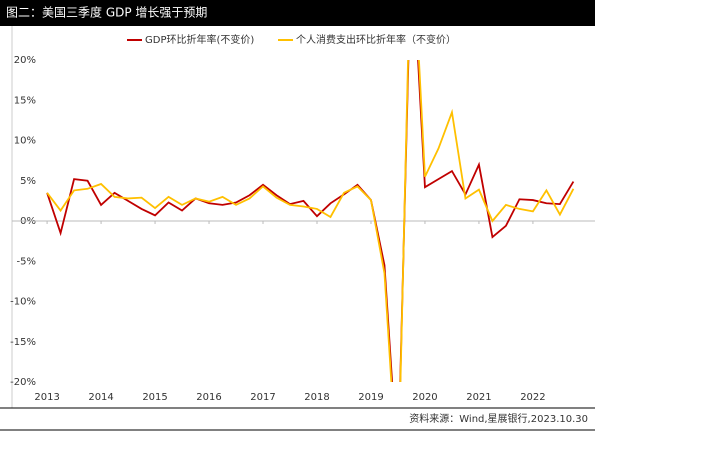 The image size is (720, 466). Describe the element at coordinates (199, 39) in the screenshot. I see `legend-label: GDP环比折年率(不变价)` at that location.